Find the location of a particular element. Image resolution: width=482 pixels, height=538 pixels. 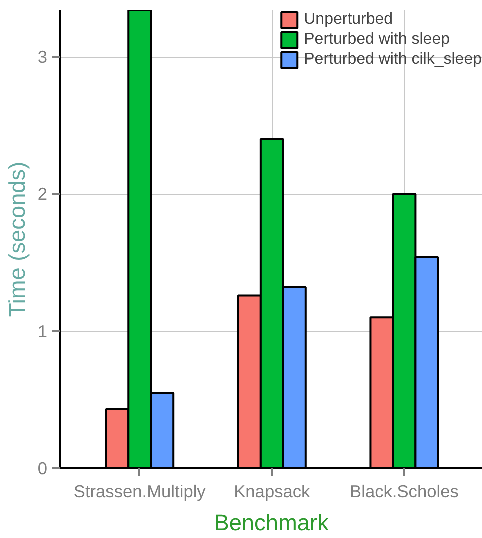

x-tick-label: Strassen.Multiply is located at coordinates (140, 492).